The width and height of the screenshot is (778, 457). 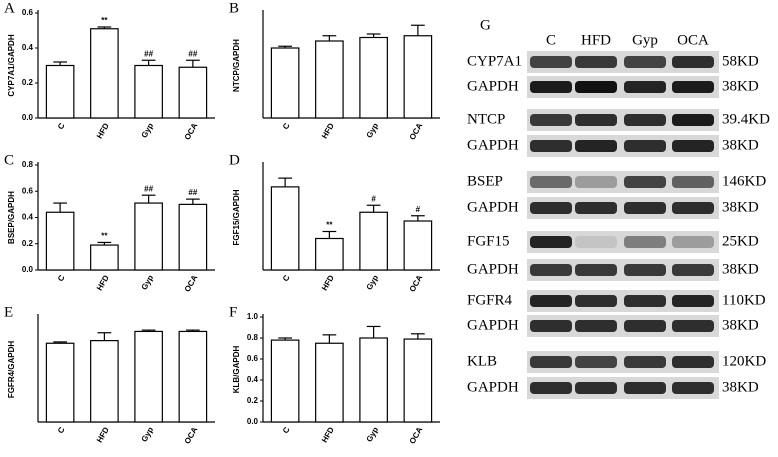 I want to click on size-label: 58KD, so click(x=740, y=61).